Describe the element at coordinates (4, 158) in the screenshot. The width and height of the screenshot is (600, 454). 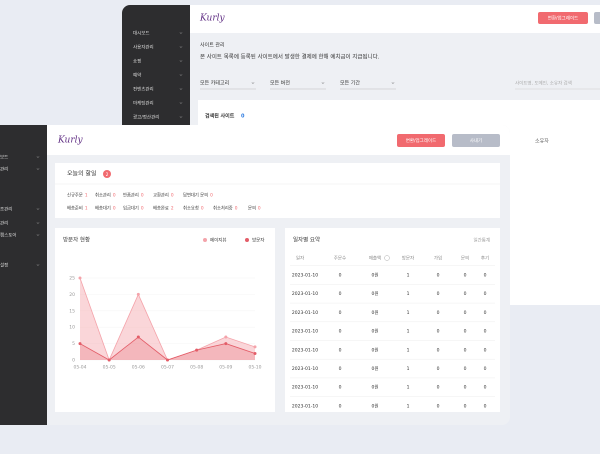
I see `sidebar-item: 보드` at that location.